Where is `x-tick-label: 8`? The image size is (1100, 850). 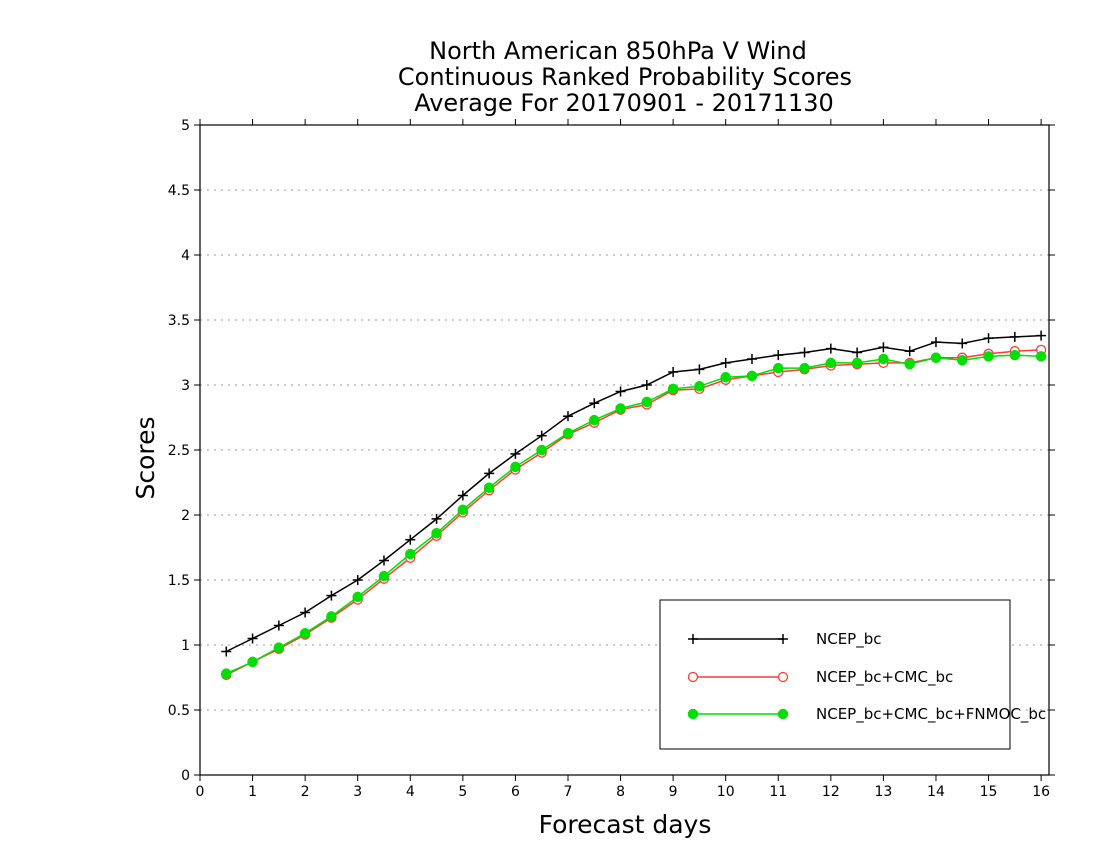 x-tick-label: 8 is located at coordinates (620, 792).